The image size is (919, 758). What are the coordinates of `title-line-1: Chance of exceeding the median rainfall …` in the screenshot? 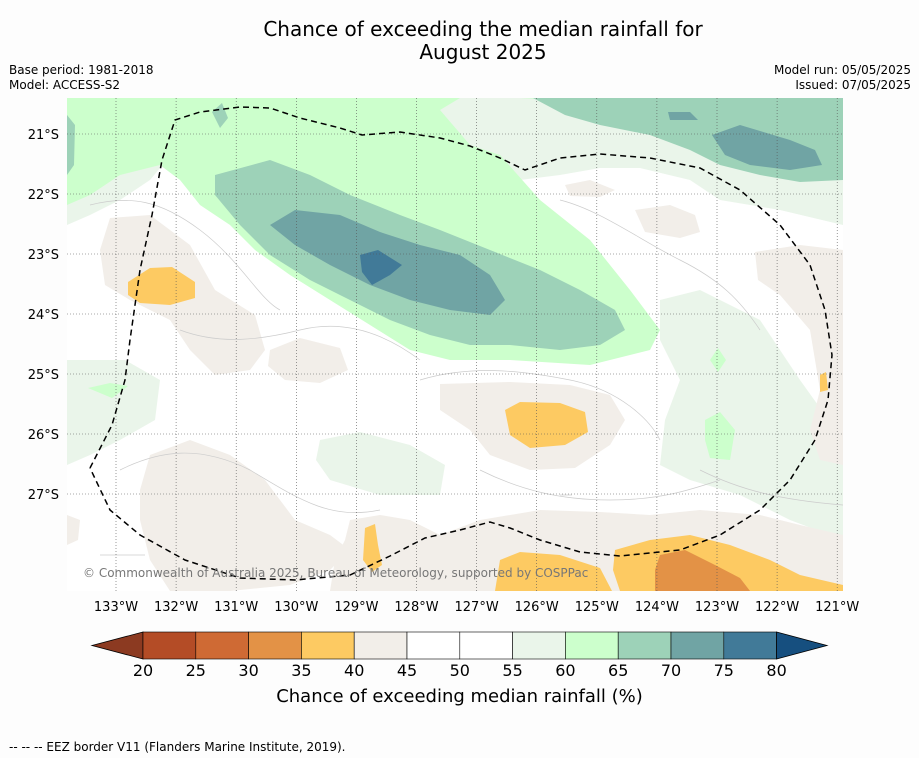 It's located at (483, 29).